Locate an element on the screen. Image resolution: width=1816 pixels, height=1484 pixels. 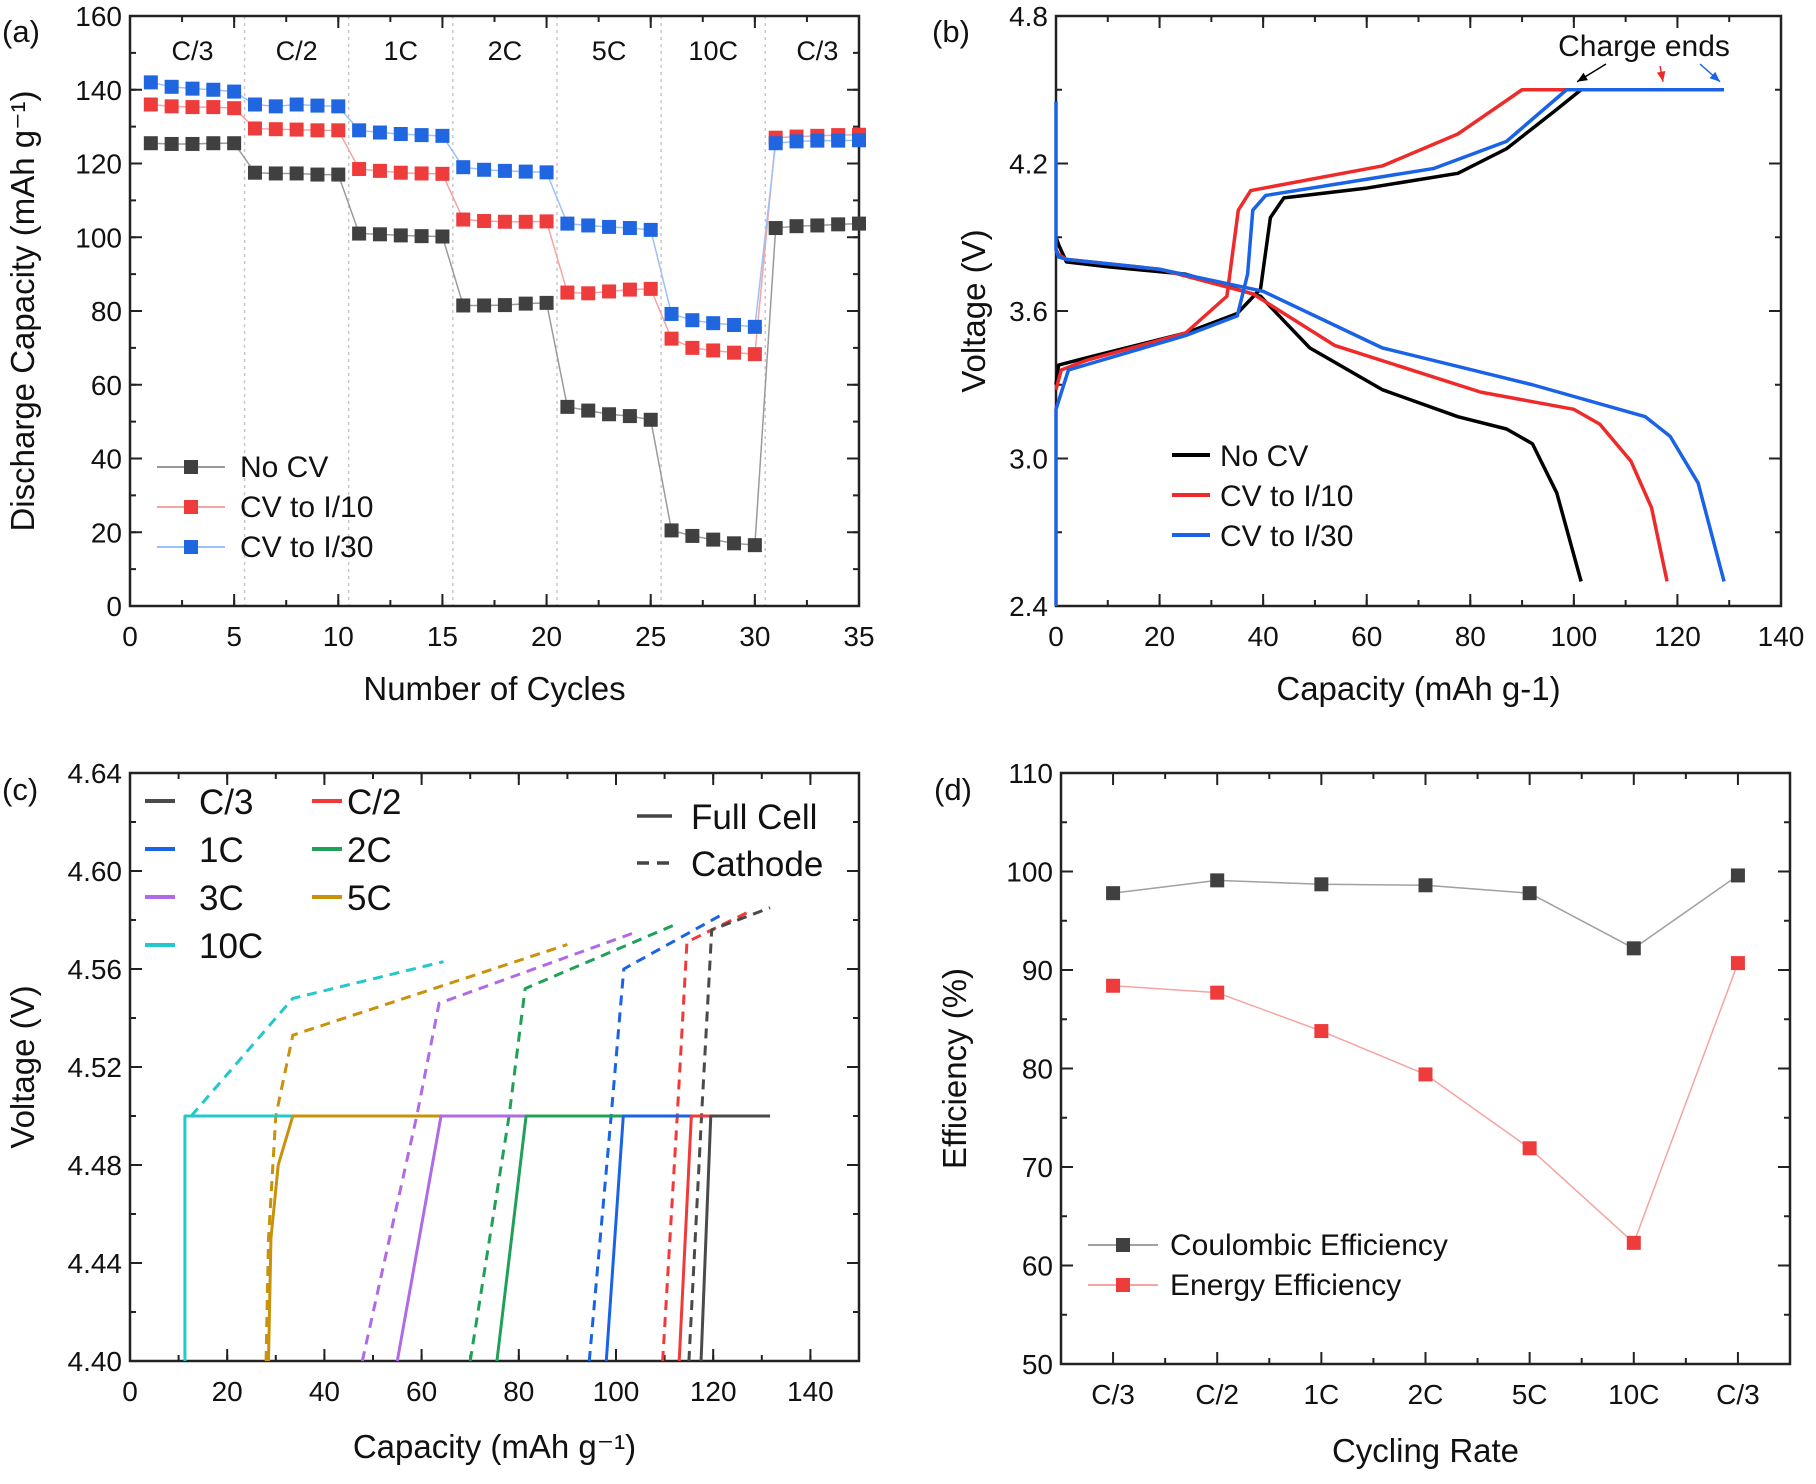
x-tick-label: 10 is located at coordinates (338, 636).